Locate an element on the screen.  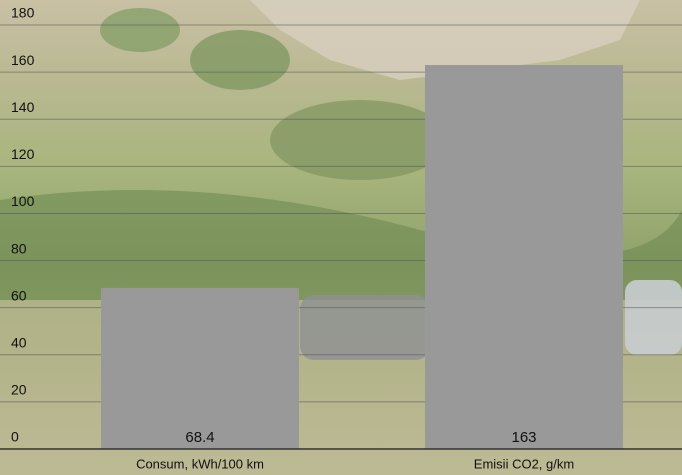
y-tick-label: 180 is located at coordinates (23, 13).